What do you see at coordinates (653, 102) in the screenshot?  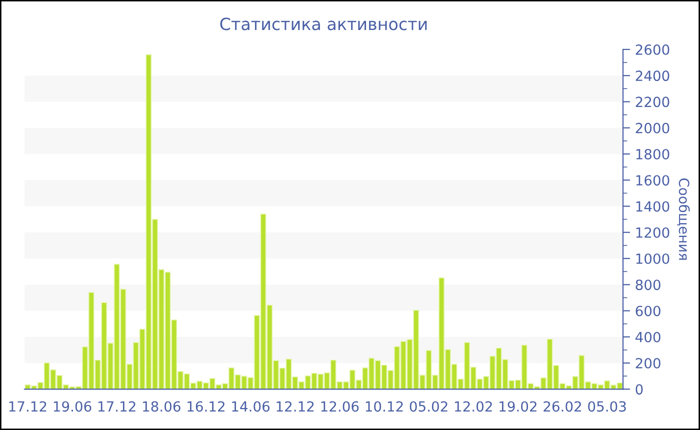 I see `y-tick-label: 2200` at bounding box center [653, 102].